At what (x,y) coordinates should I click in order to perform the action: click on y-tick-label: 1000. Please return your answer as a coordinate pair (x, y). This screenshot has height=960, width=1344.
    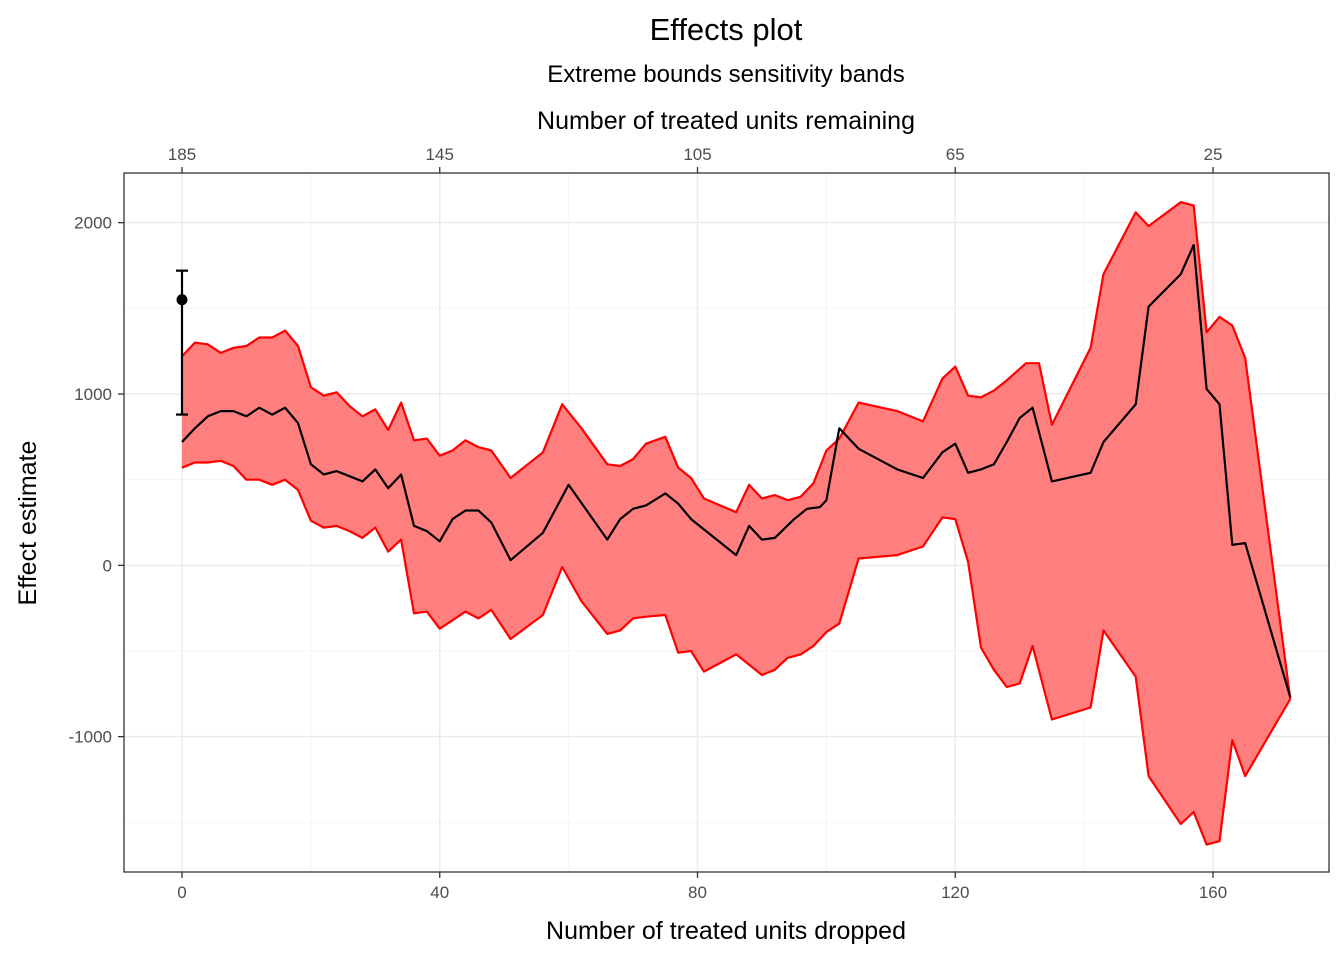
    Looking at the image, I should click on (93, 394).